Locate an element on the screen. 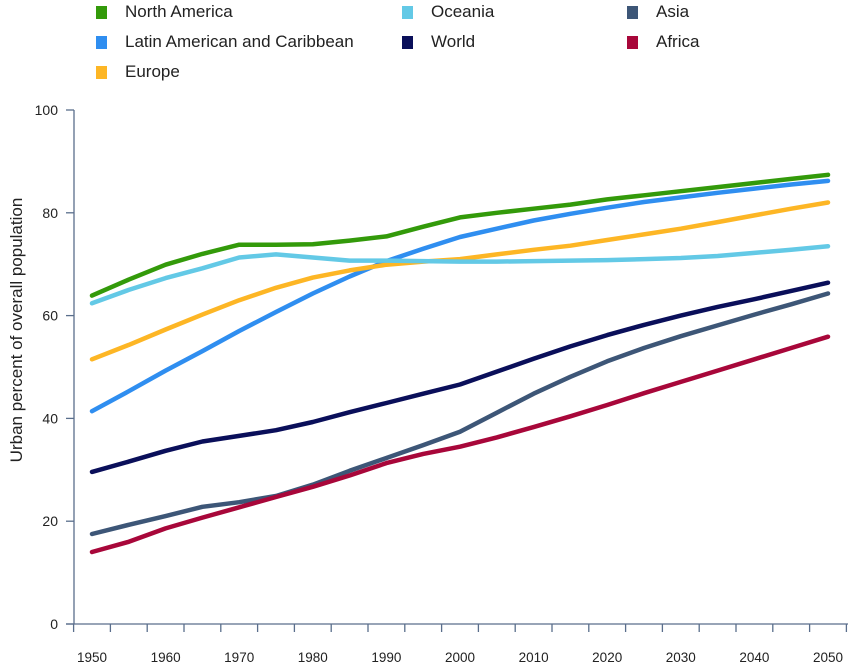 This screenshot has width=850, height=665. y-tick-label: 100 is located at coordinates (47, 110).